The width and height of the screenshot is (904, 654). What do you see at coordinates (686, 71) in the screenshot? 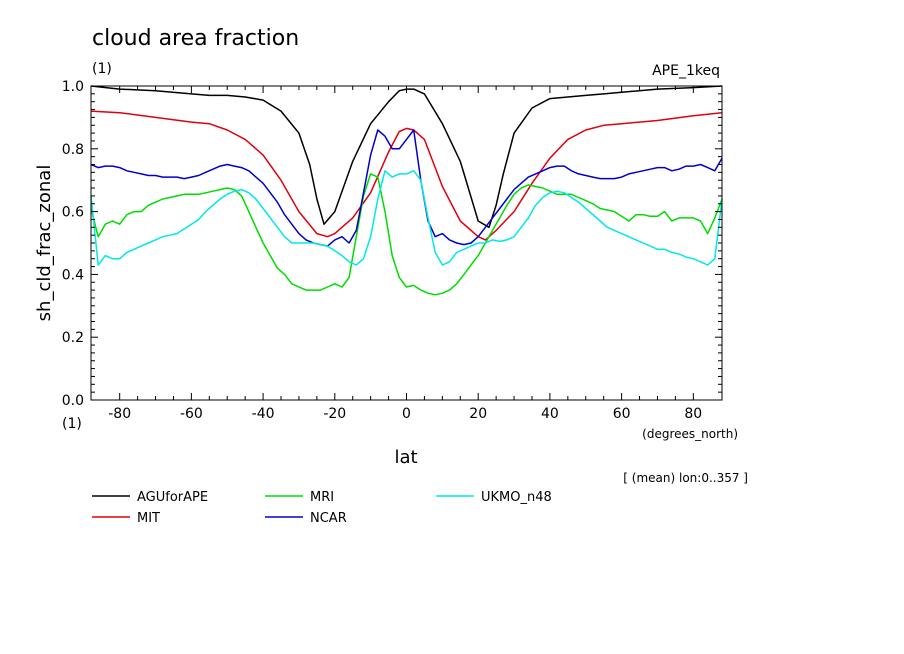
I see `experiment-label: APE_1keq` at bounding box center [686, 71].